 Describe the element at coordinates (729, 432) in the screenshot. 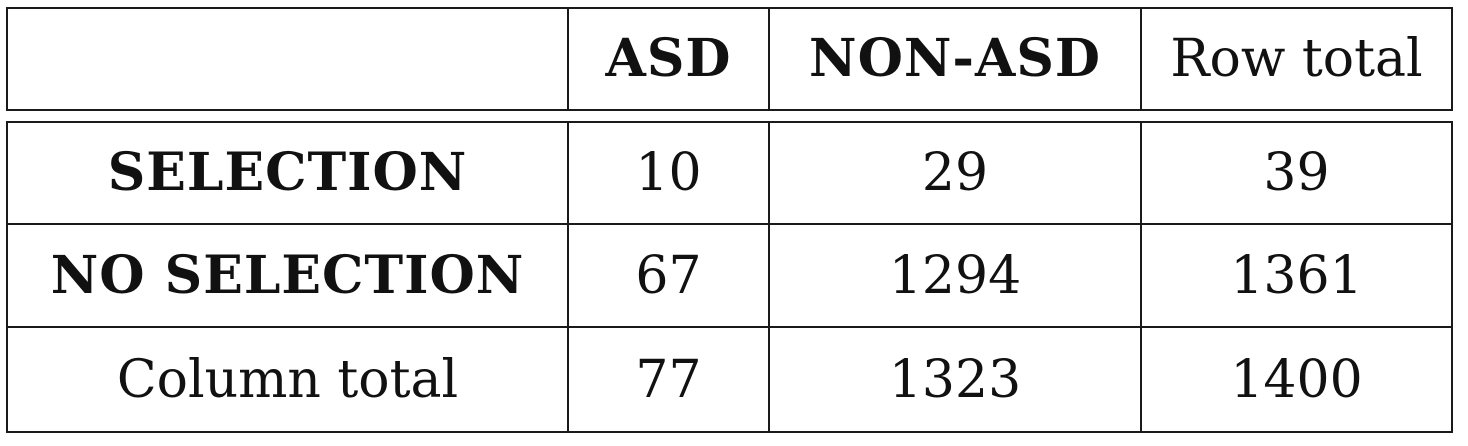

I see `table-border-bottom` at that location.